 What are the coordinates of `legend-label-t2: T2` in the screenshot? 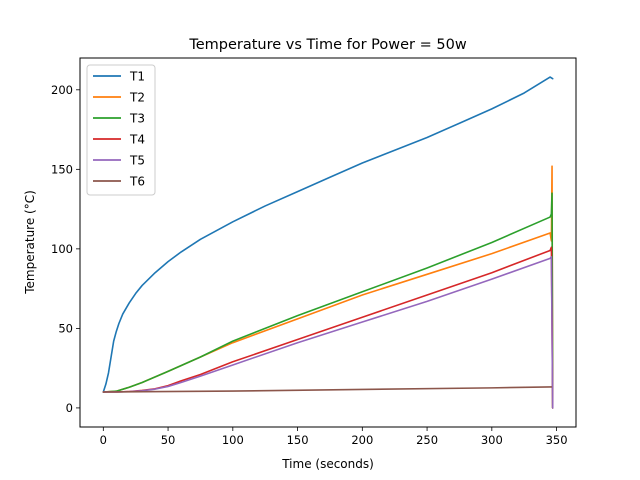 It's located at (137, 98).